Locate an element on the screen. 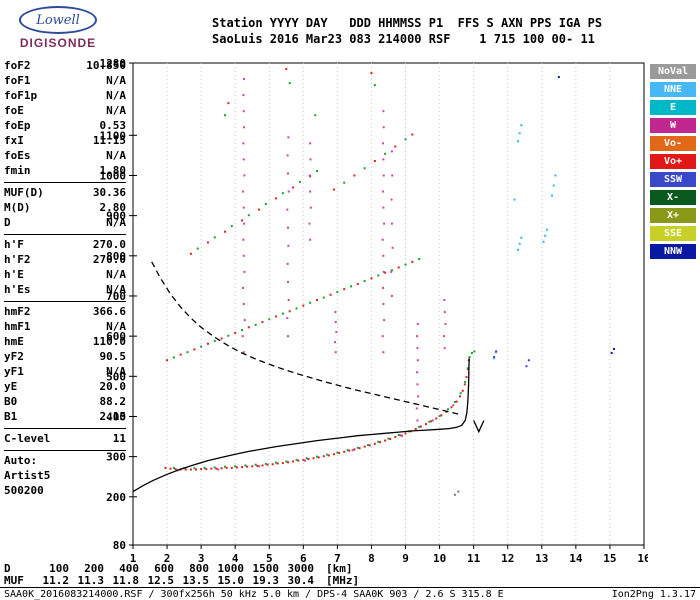 The width and height of the screenshot is (700, 600). dmuf-value: 100 is located at coordinates (59, 568).